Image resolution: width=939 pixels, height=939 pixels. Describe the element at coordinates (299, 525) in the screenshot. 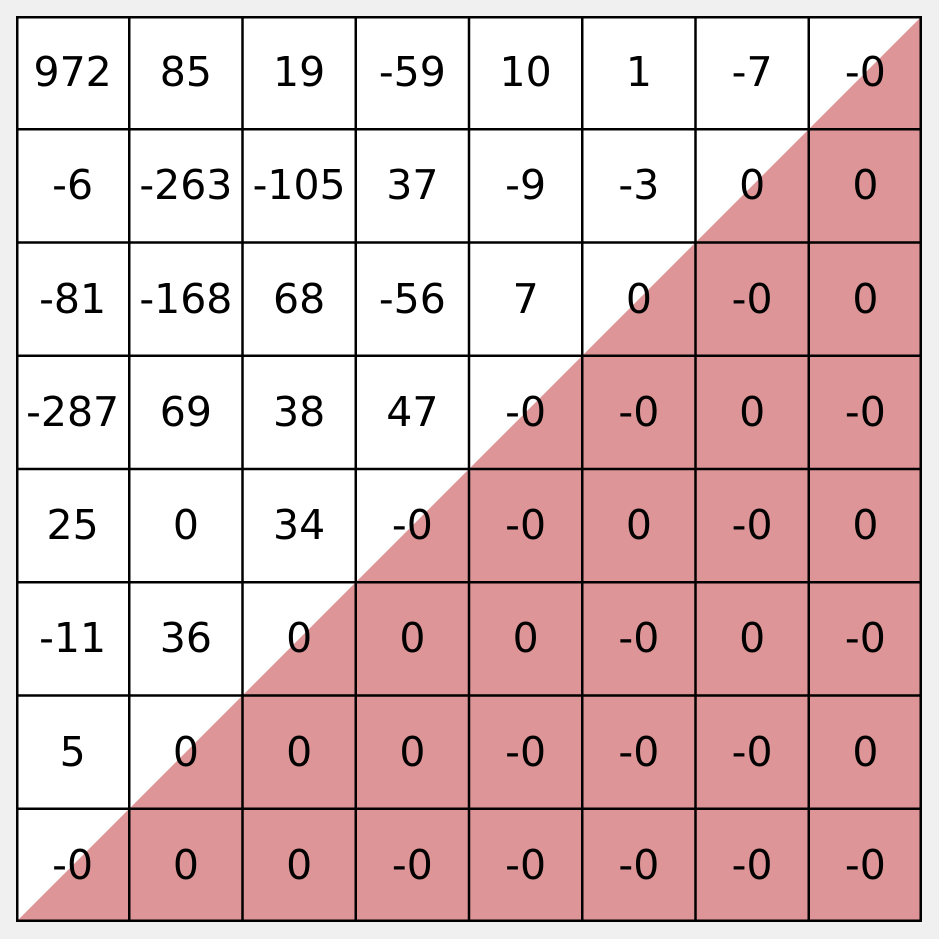

I see `matrix-cell: 34` at that location.